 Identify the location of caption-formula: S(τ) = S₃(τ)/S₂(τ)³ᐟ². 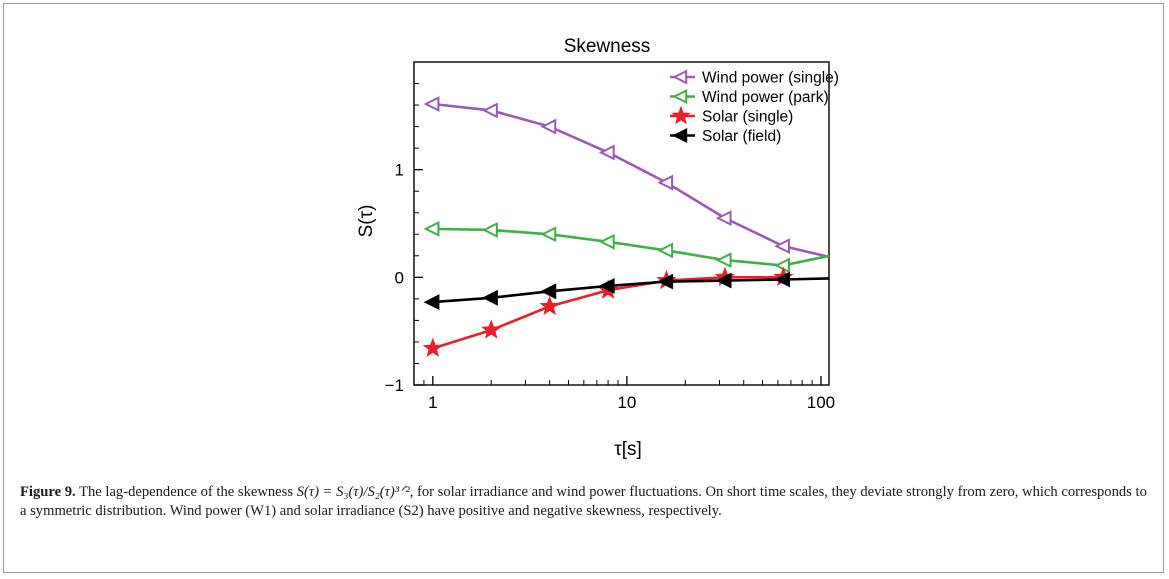
(353, 492).